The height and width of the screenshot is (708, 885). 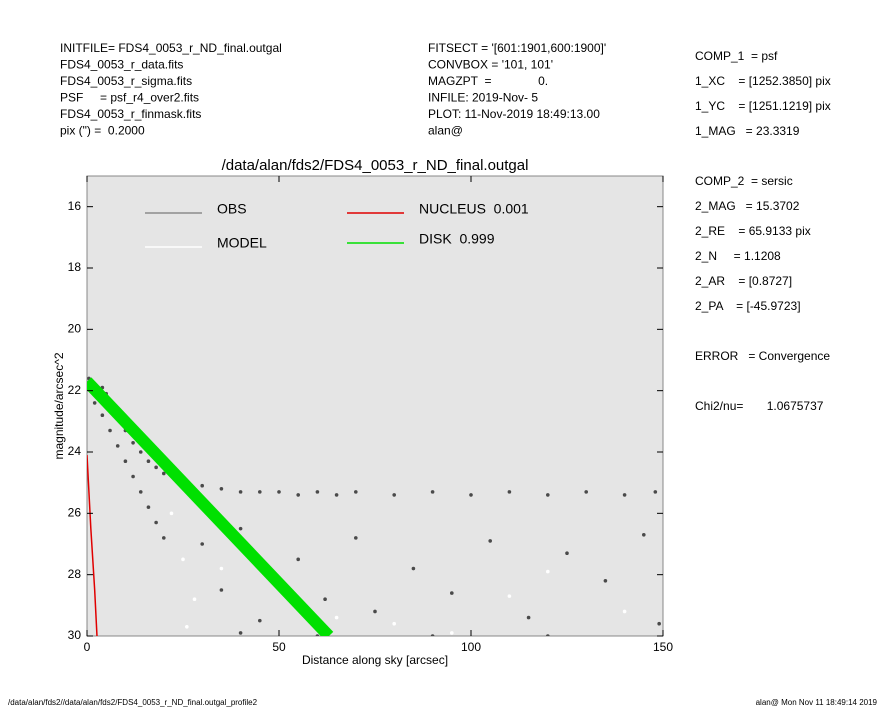 What do you see at coordinates (736, 56) in the screenshot?
I see `side-panel-line: COMP_1 = psf` at bounding box center [736, 56].